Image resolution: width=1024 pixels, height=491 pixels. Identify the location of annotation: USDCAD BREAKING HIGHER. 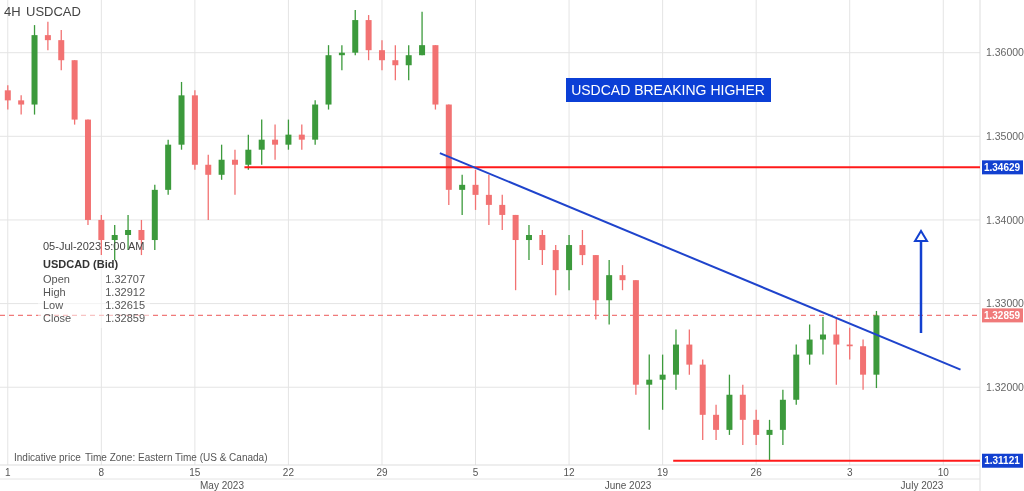
(668, 90).